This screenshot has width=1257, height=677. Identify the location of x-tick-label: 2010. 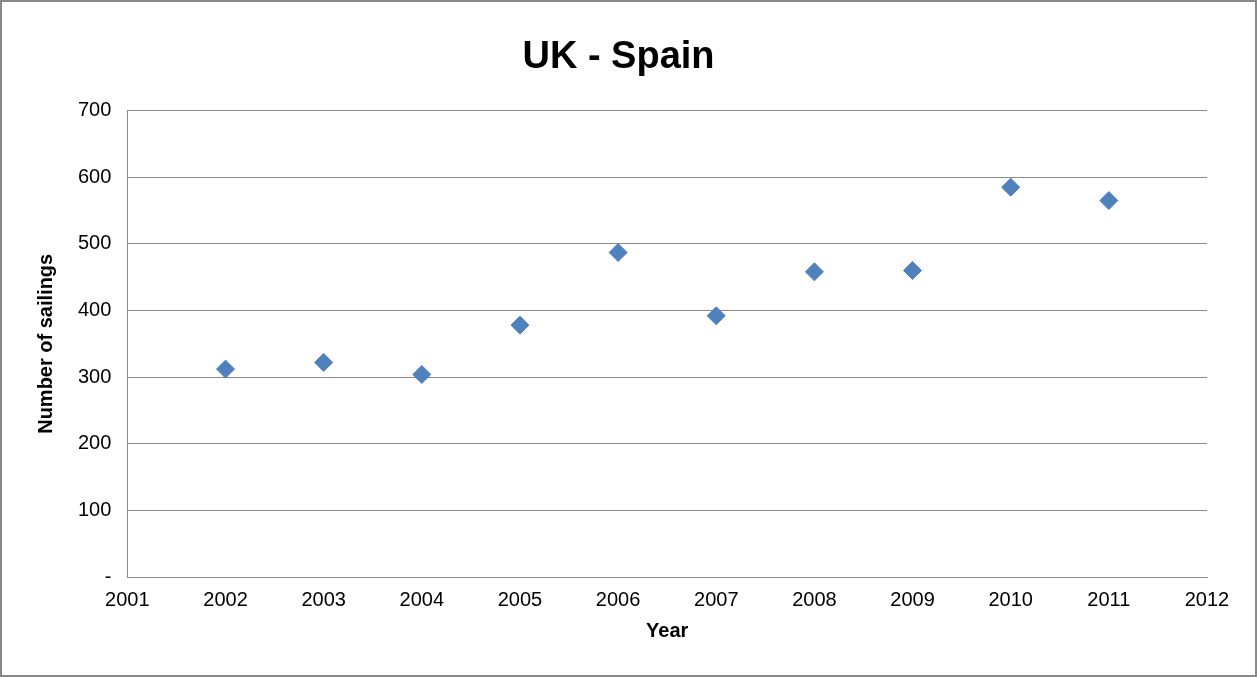
(1010, 598).